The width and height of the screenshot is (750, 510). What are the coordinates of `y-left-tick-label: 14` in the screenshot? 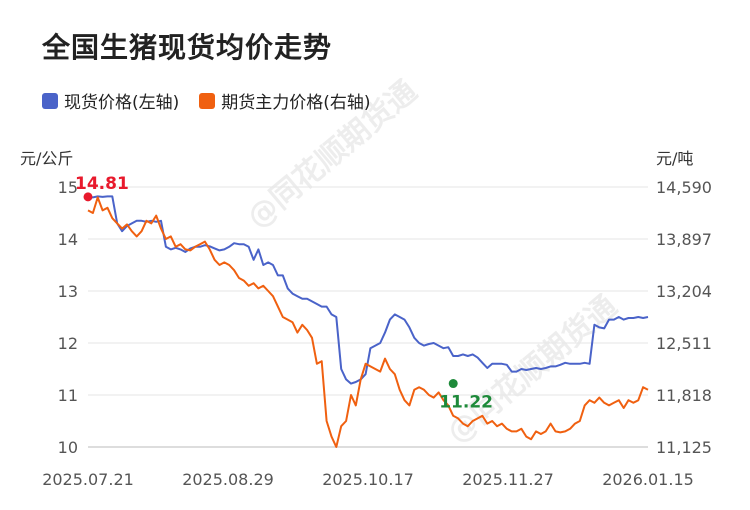 It's located at (68, 239).